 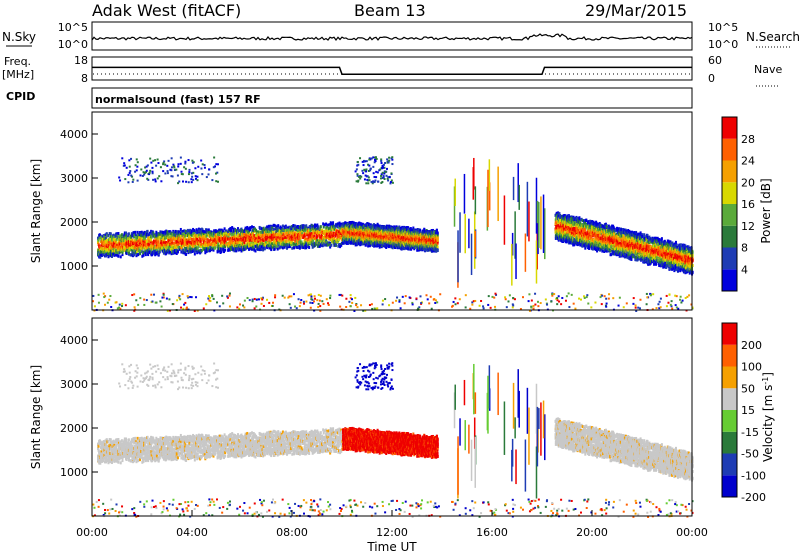 What do you see at coordinates (711, 78) in the screenshot?
I see `nave-tick-bottom: 0` at bounding box center [711, 78].